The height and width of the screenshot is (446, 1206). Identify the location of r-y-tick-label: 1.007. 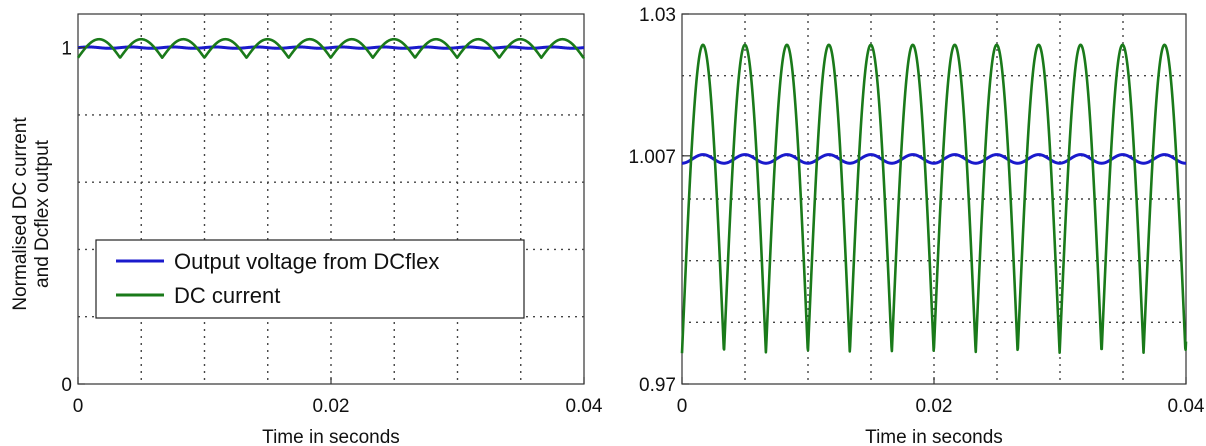
(652, 157).